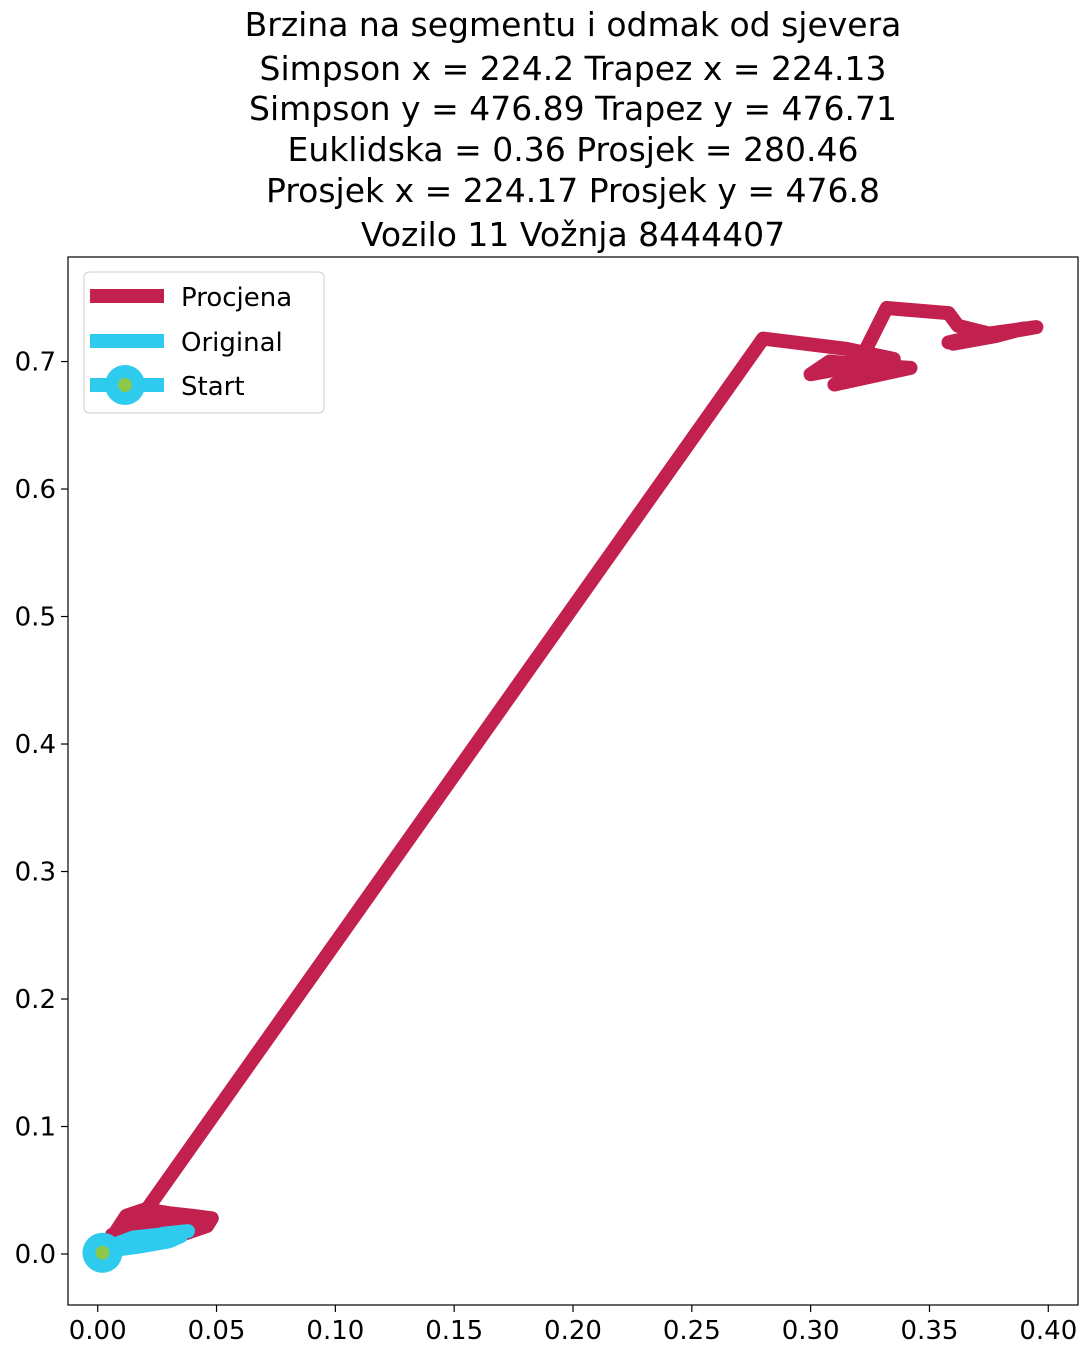 The image size is (1089, 1355). I want to click on legend: Procjena Original Start, so click(204, 342).